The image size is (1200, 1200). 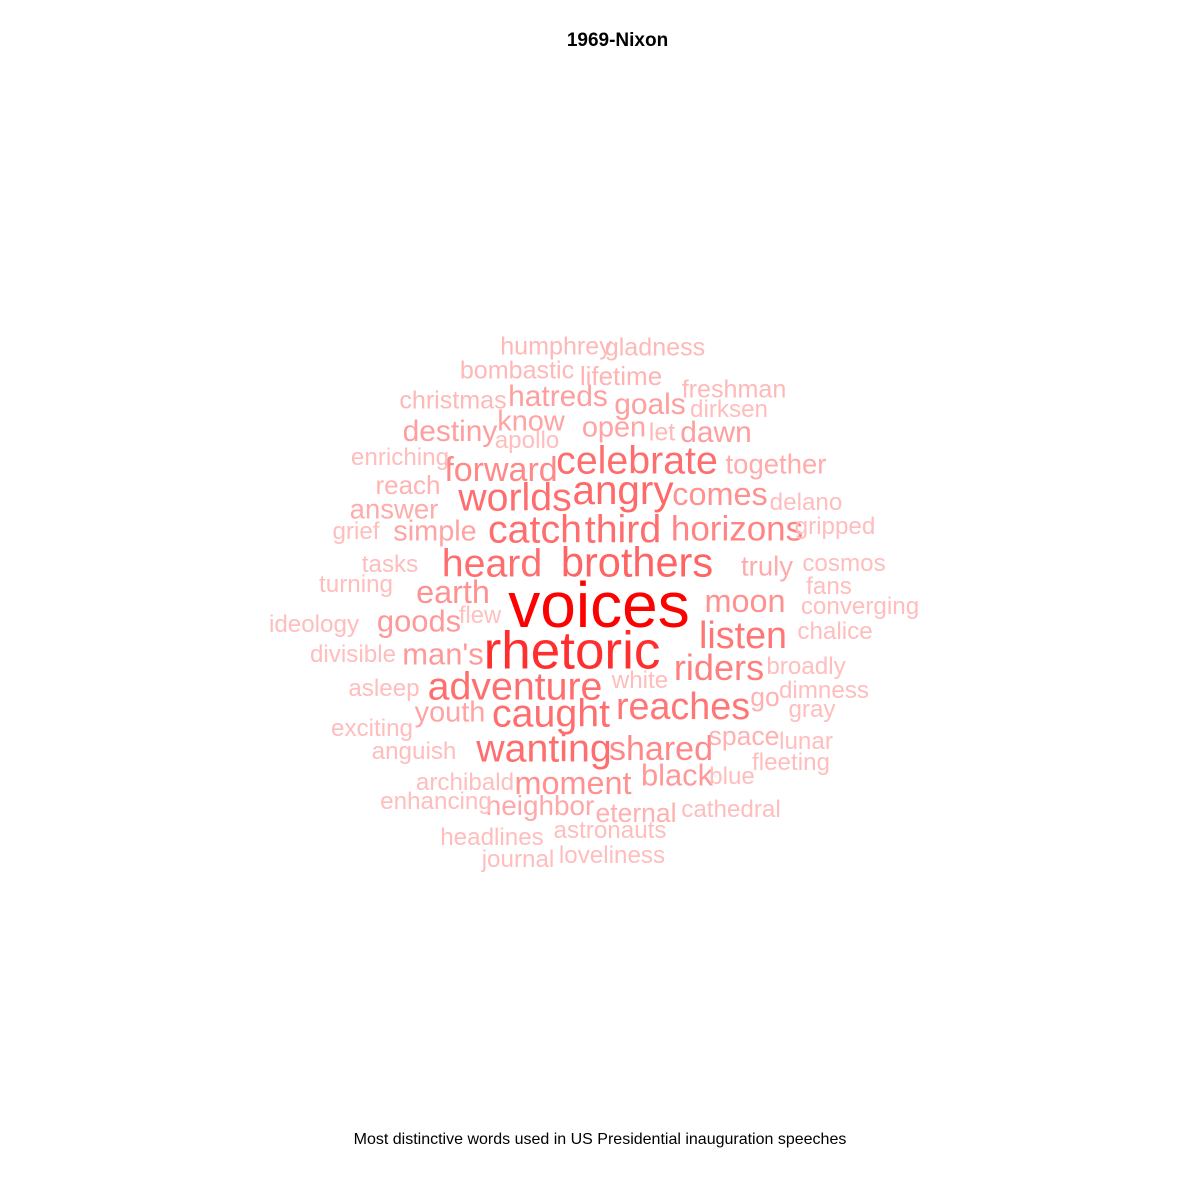 I want to click on cloud-word: anguish, so click(x=414, y=751).